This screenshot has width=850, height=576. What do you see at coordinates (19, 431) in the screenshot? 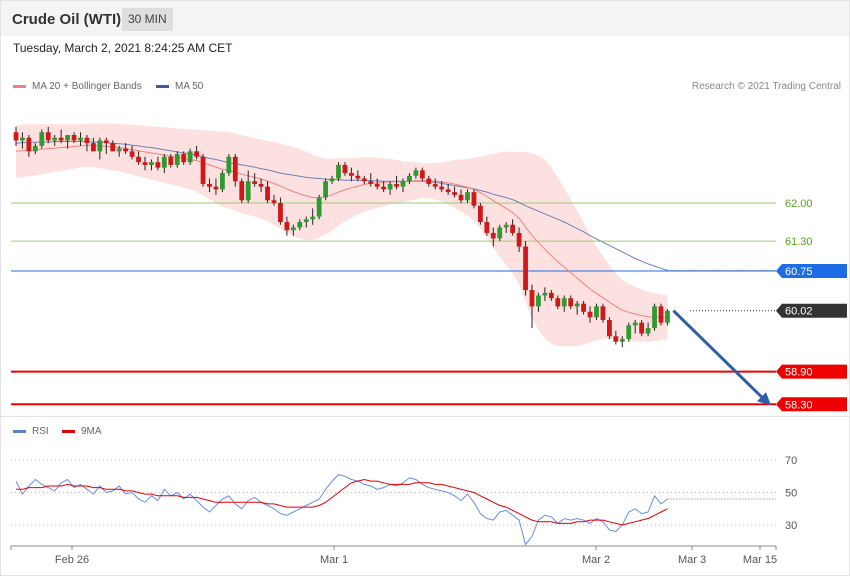
I see `rsi-swatch` at bounding box center [19, 431].